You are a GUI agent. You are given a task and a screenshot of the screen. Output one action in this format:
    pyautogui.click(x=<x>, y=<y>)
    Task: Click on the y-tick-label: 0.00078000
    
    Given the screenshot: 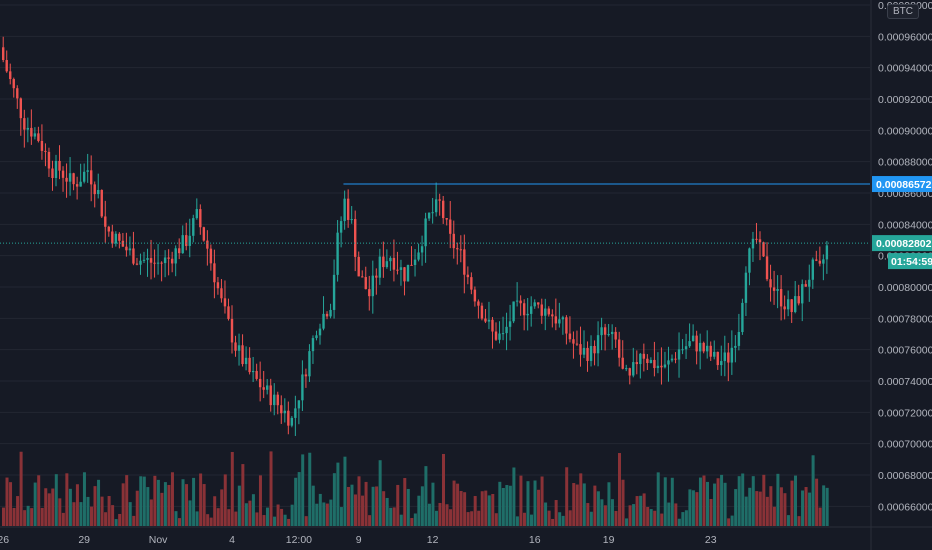 What is the action you would take?
    pyautogui.click(x=905, y=319)
    